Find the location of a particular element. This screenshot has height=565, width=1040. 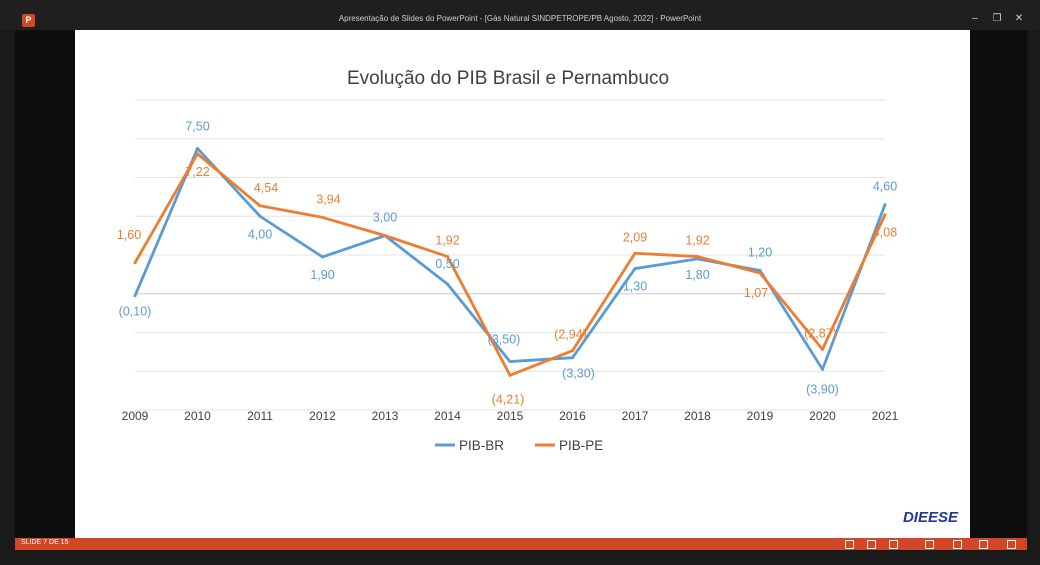

data-label: 1,30 is located at coordinates (635, 287).